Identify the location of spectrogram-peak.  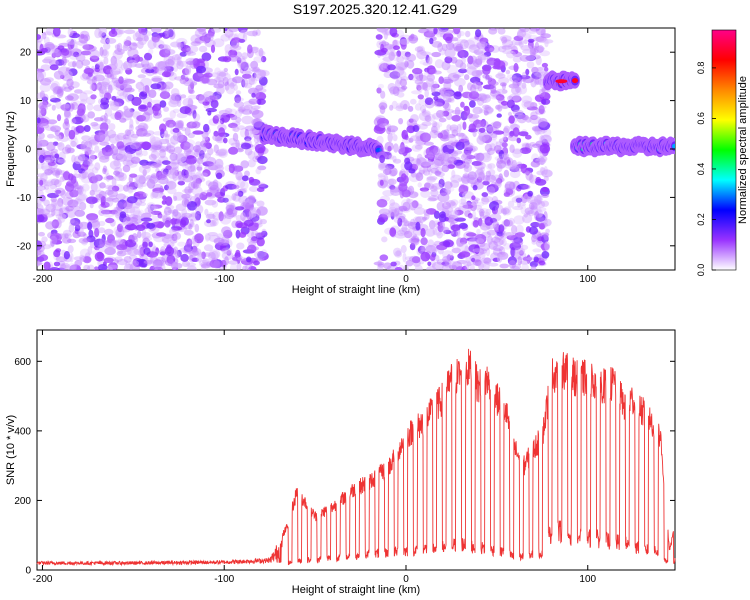
(561, 81).